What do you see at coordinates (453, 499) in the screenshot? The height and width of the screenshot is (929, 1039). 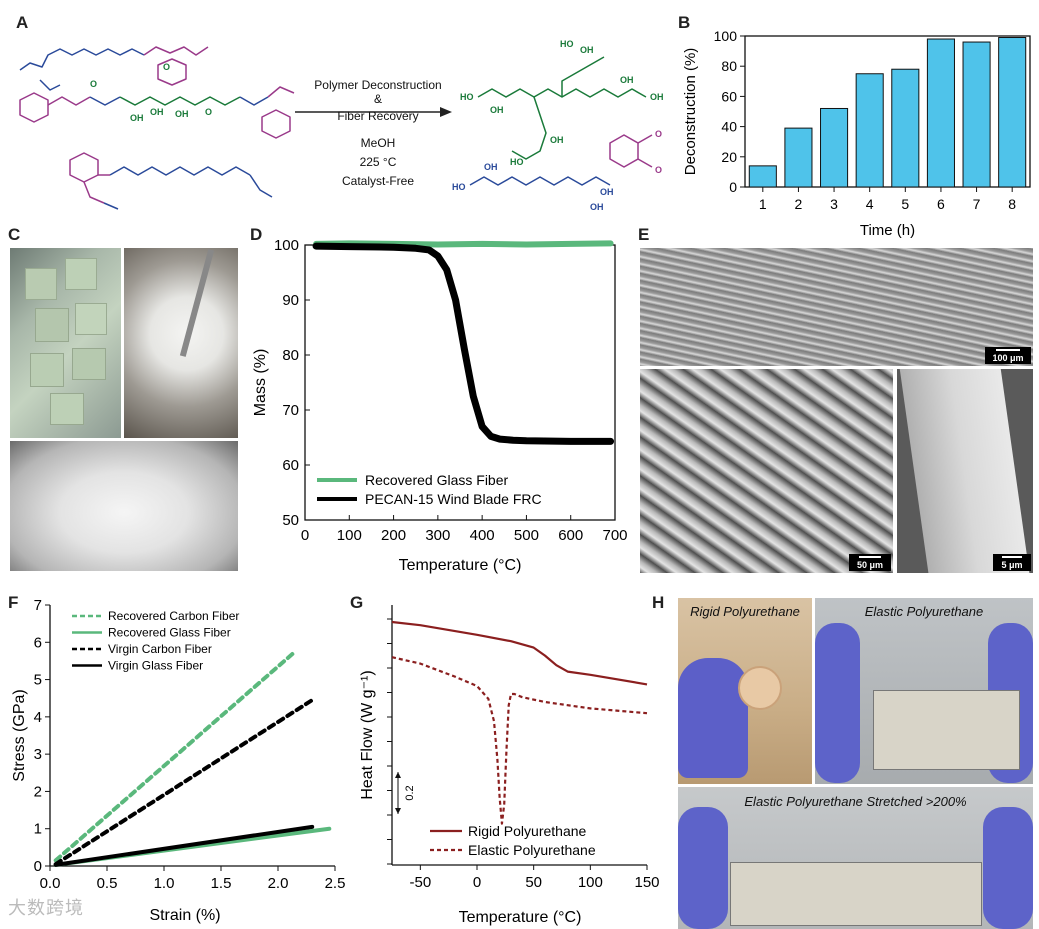 I see `chart-d-legend-label-2: PECAN-15 Wind Blade FRC` at bounding box center [453, 499].